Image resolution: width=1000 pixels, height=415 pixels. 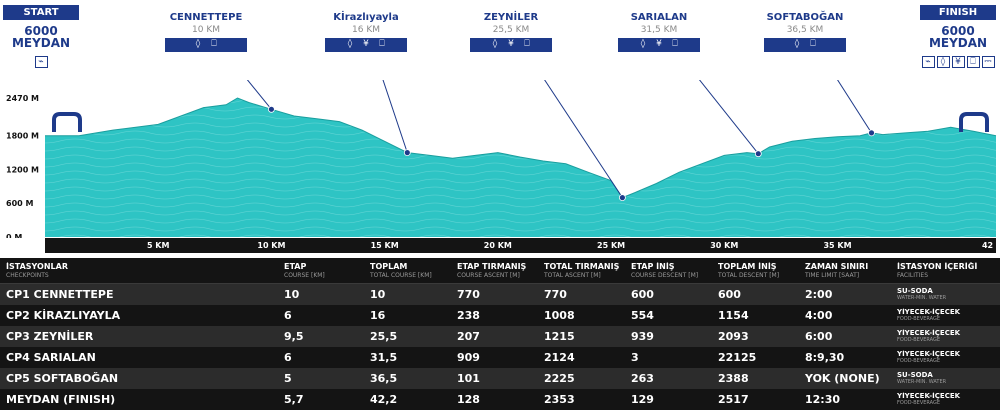 I want to click on table-cell: 2388, so click(x=733, y=378).